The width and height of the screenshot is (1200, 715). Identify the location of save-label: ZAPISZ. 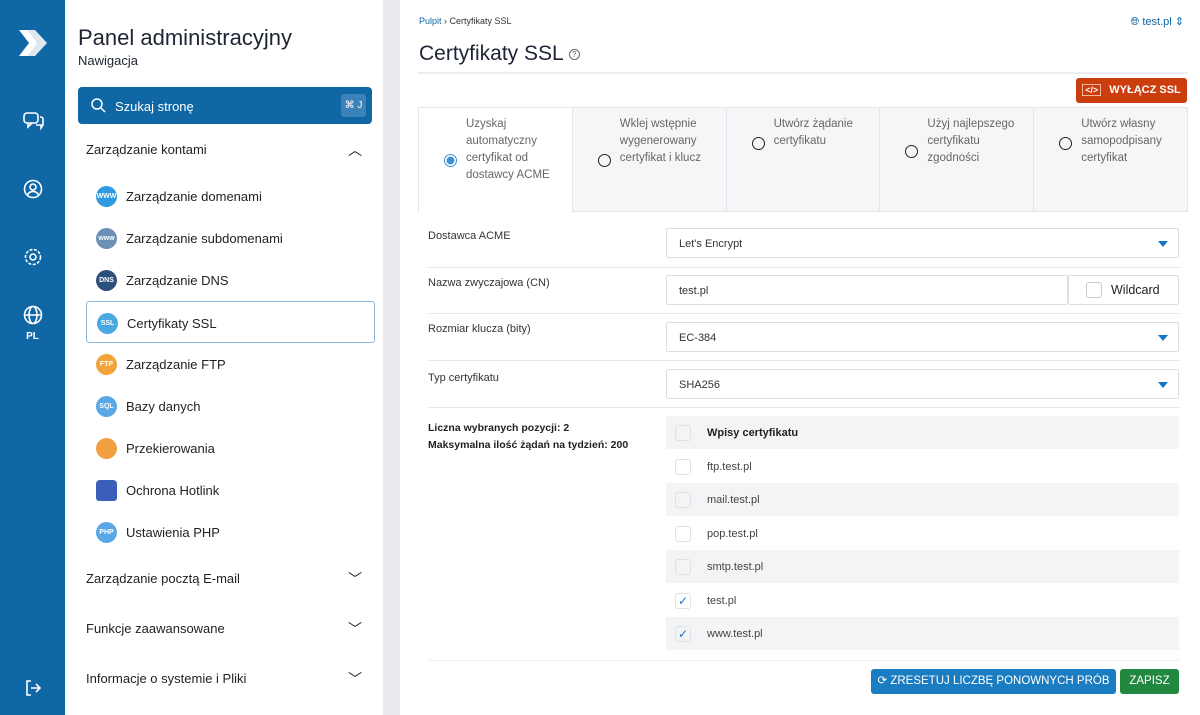
(1149, 681).